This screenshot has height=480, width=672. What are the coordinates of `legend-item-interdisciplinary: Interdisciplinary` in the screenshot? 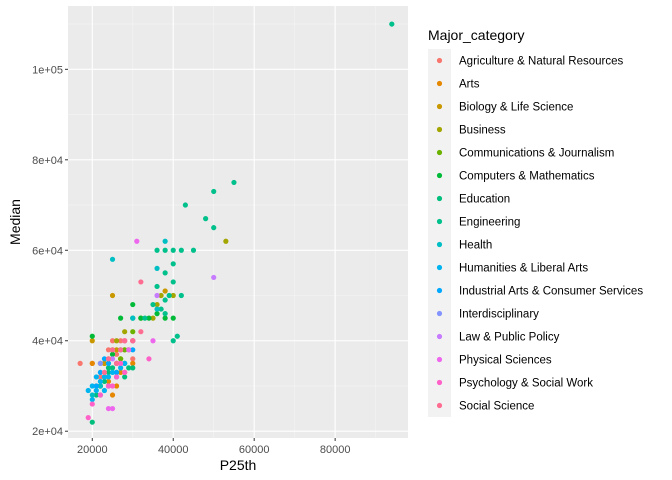 It's located at (483, 313).